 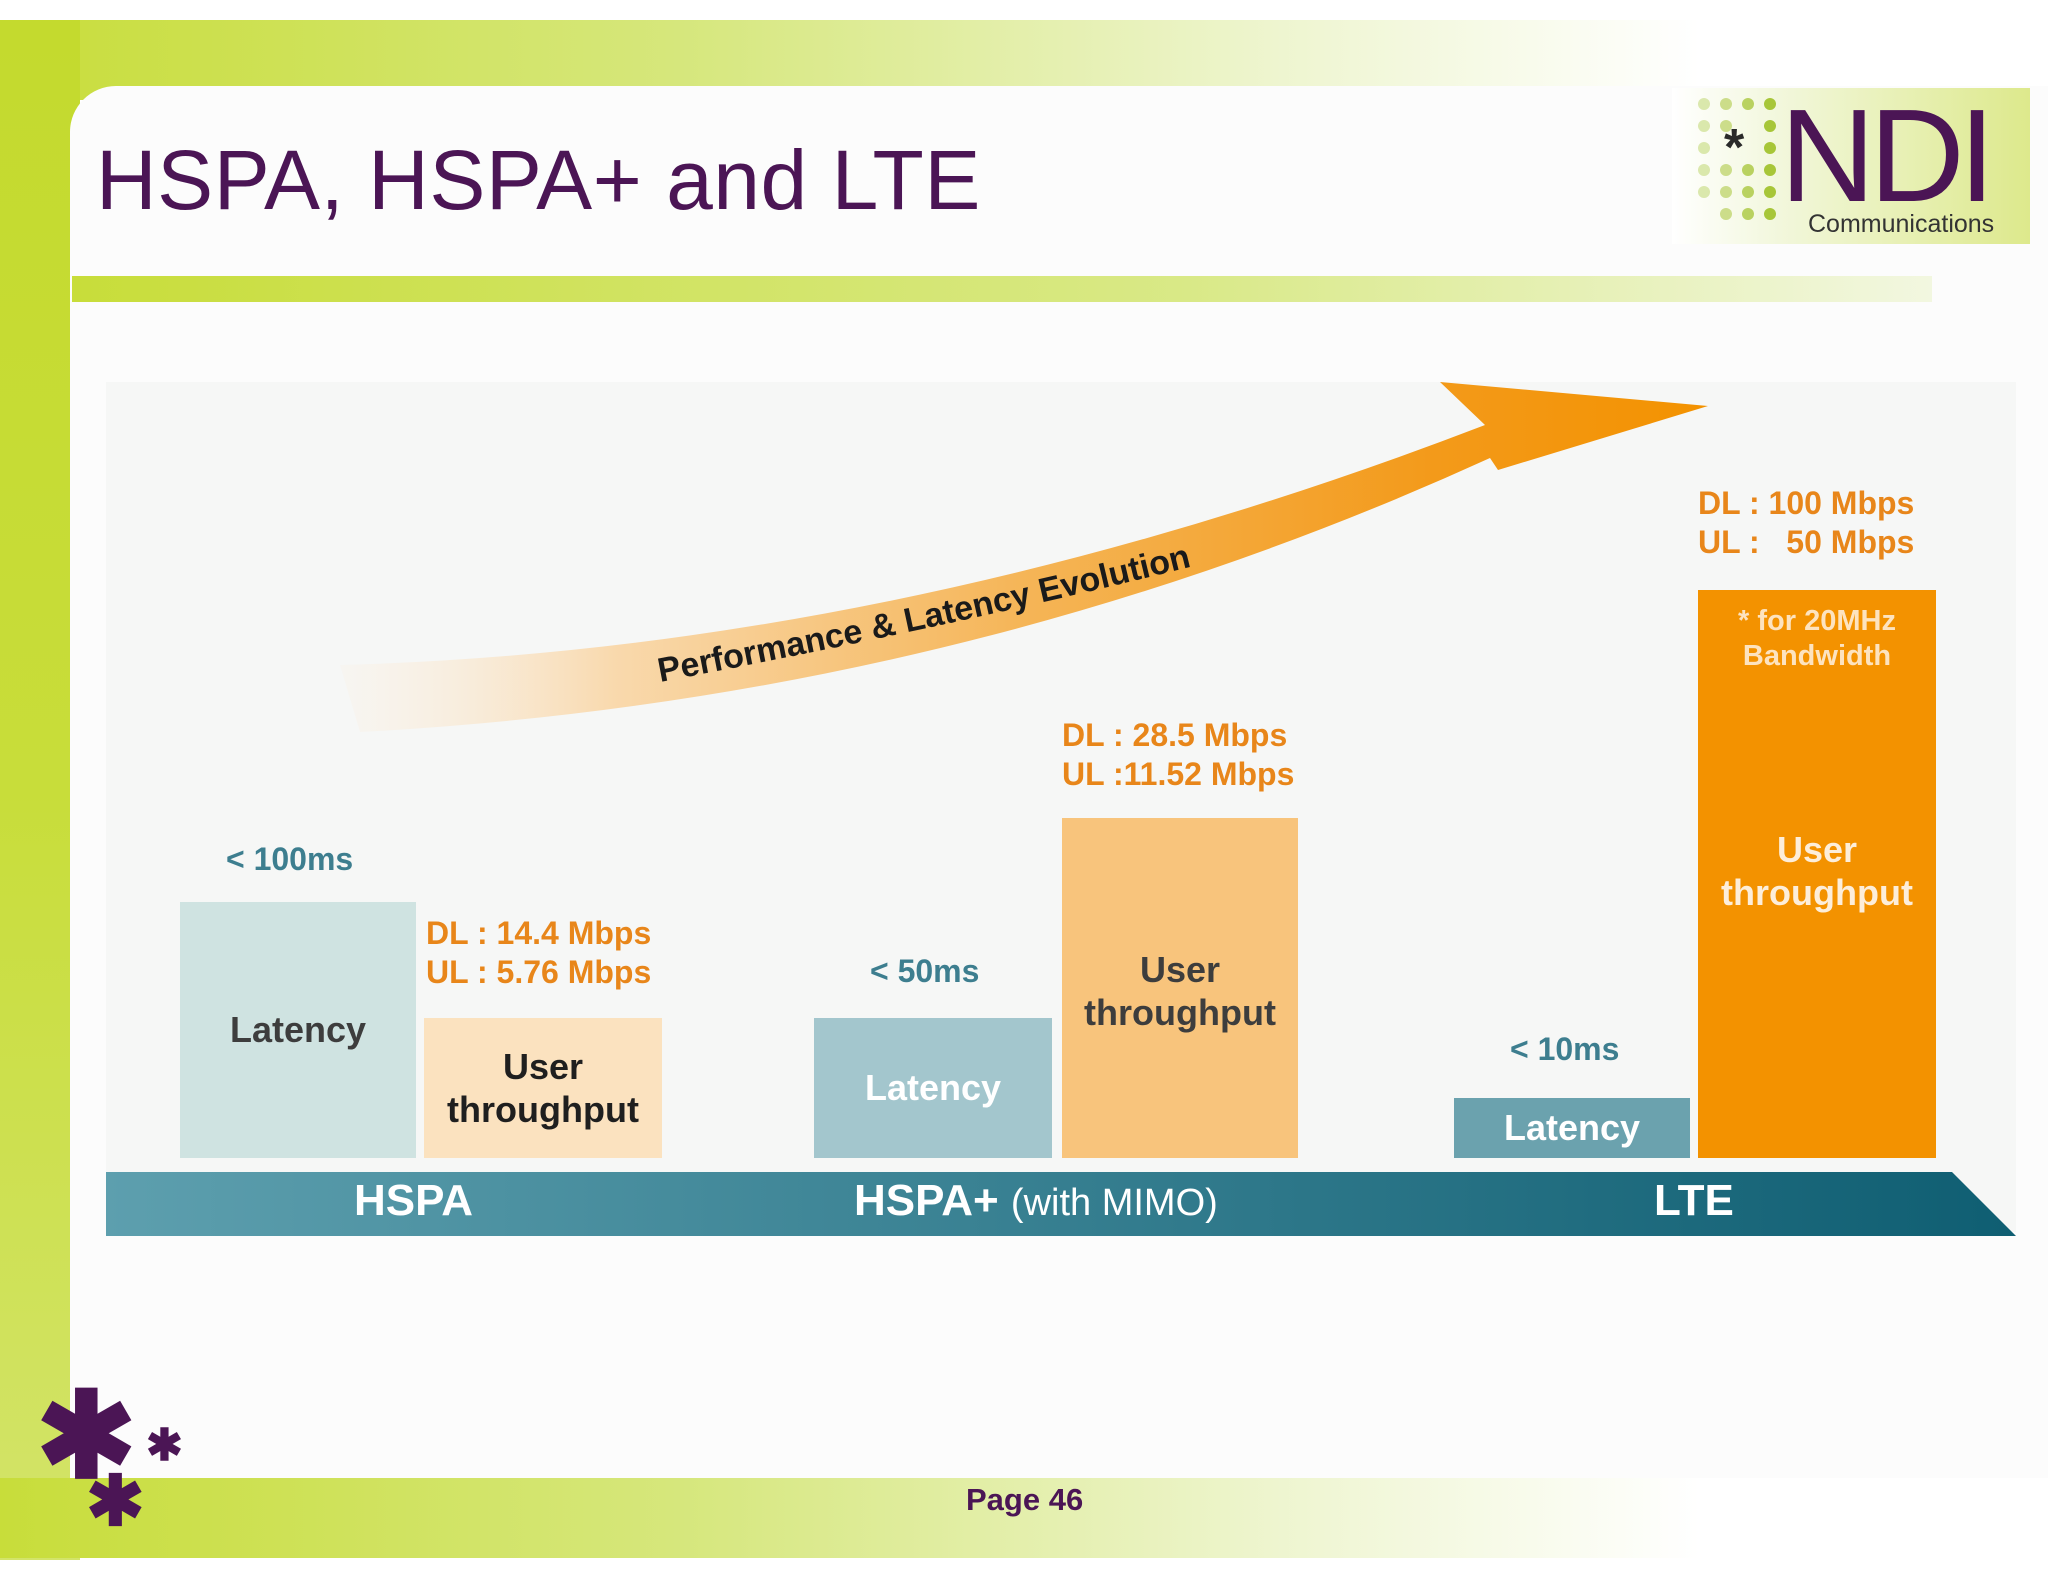 I want to click on lte-ul-rate: UL : 50 Mbps, so click(x=1806, y=542).